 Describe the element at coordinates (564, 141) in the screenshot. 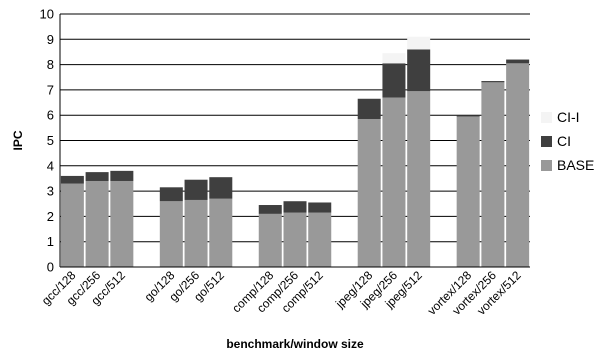

I see `legend-label-ci: CI` at that location.